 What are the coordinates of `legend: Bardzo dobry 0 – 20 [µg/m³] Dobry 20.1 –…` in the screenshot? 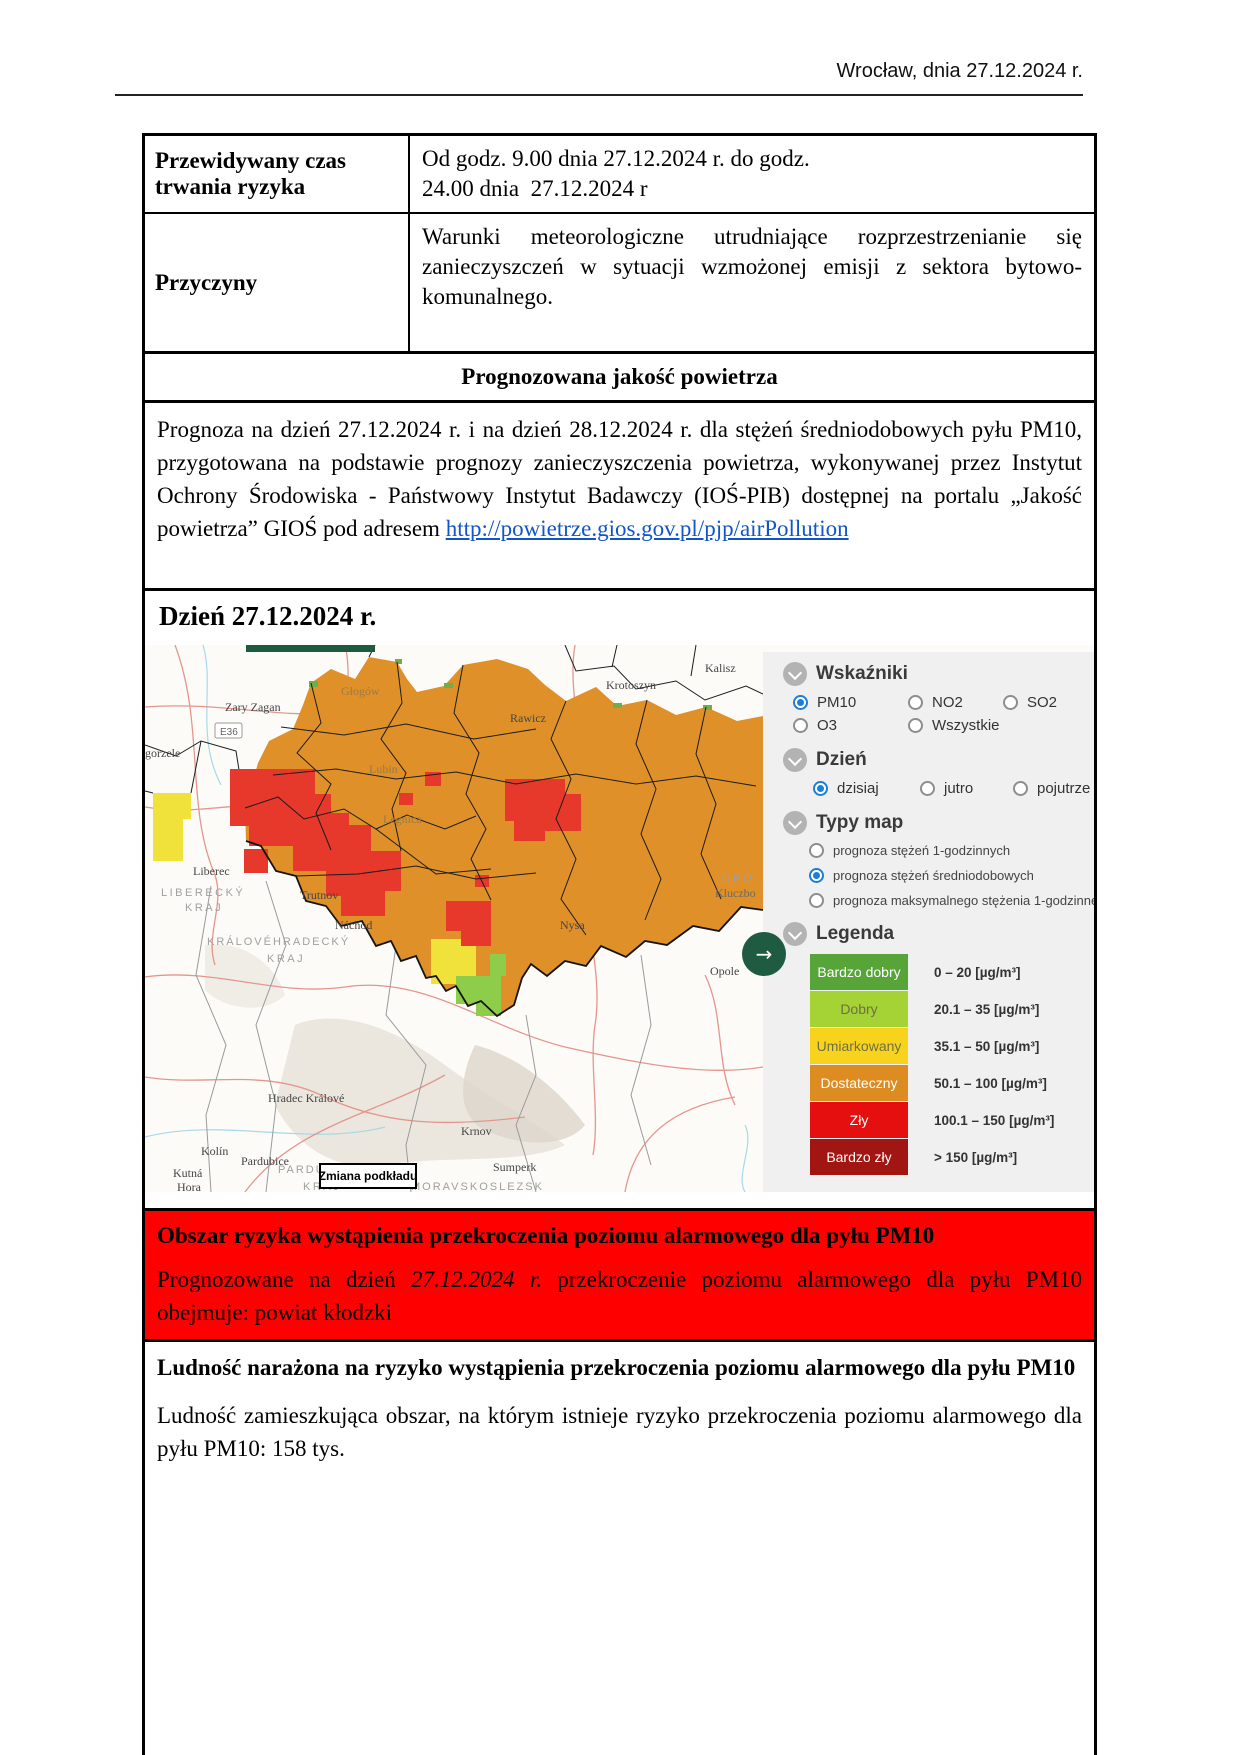 It's located at (952, 1064).